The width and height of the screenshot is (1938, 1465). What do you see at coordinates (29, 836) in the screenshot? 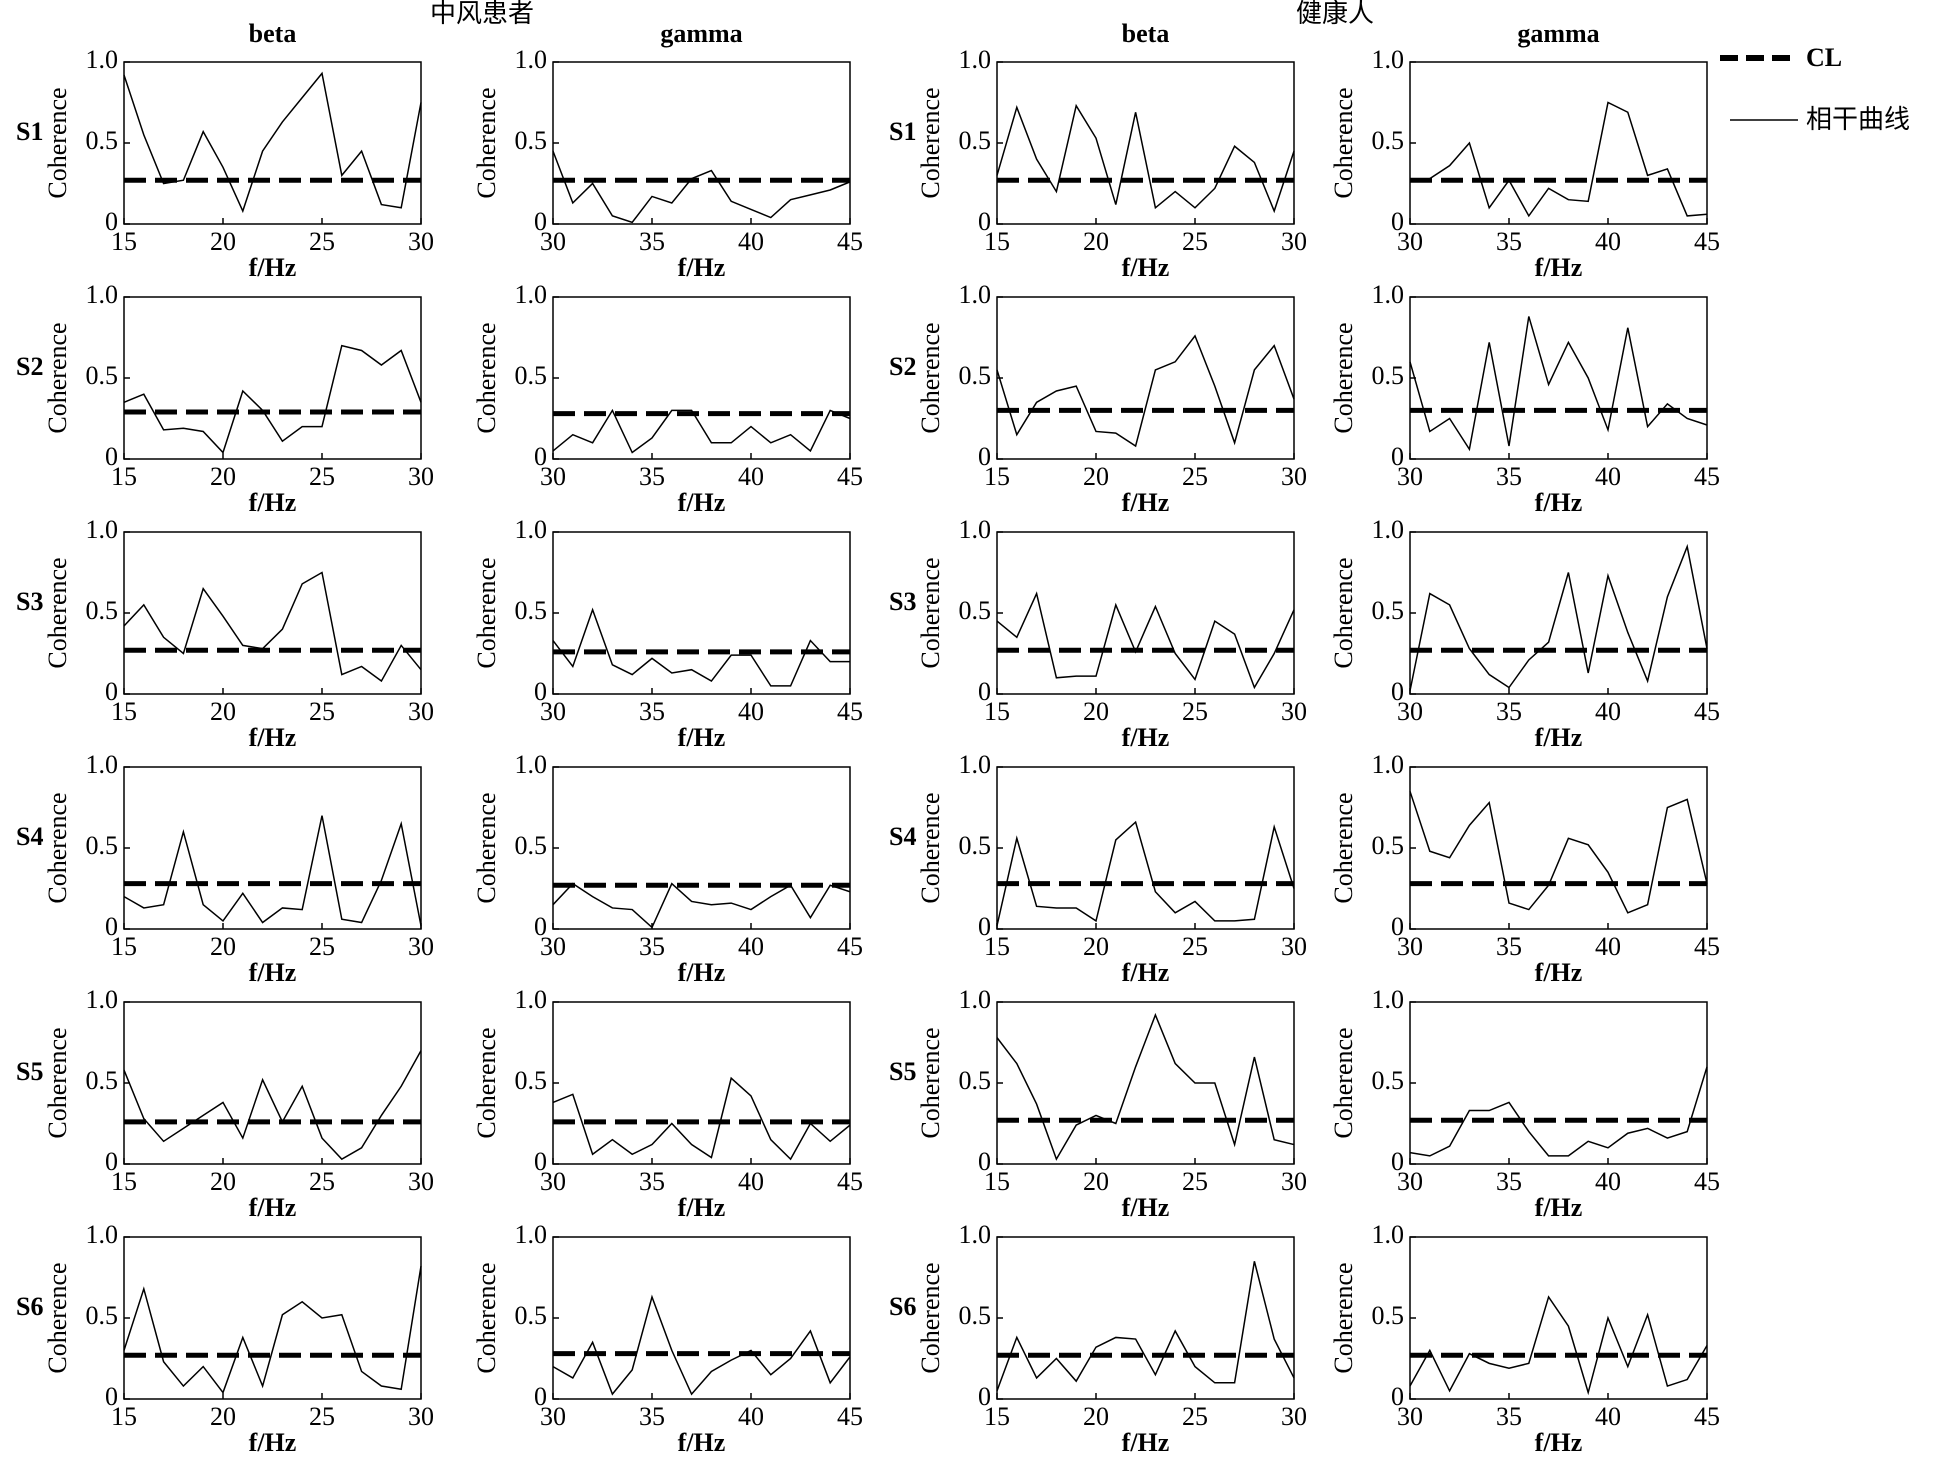
I see `row-label: S4` at bounding box center [29, 836].